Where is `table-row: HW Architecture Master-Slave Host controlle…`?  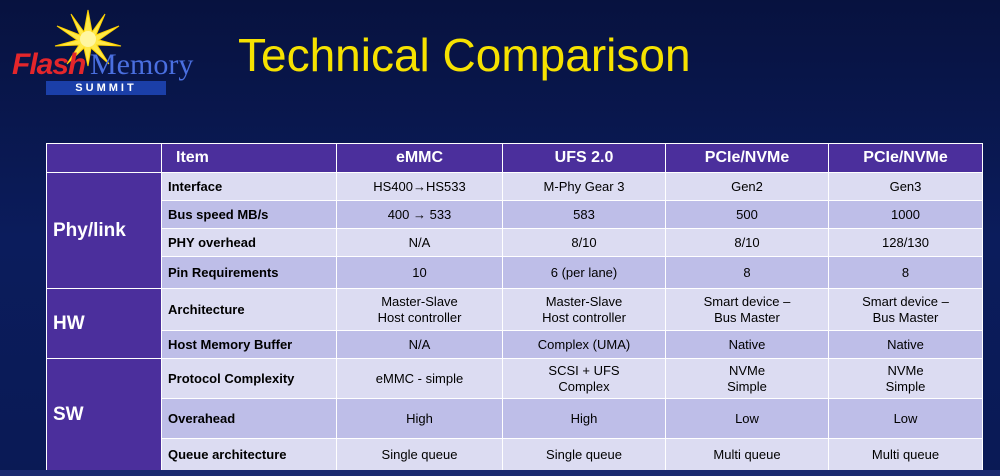
table-row: HW Architecture Master-Slave Host controlle… is located at coordinates (514, 323).